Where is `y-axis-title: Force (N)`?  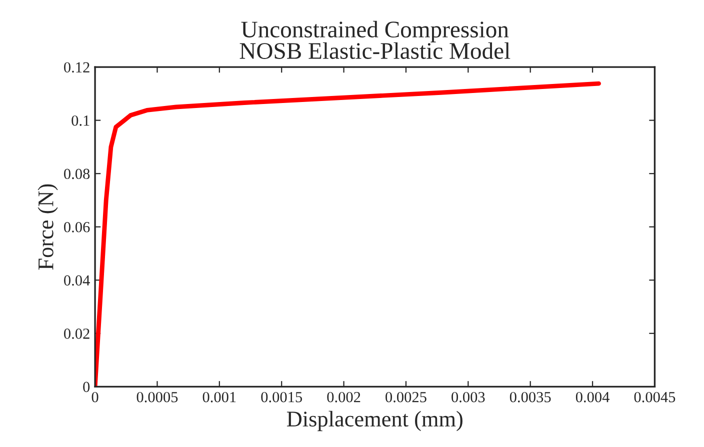
y-axis-title: Force (N) is located at coordinates (48, 227).